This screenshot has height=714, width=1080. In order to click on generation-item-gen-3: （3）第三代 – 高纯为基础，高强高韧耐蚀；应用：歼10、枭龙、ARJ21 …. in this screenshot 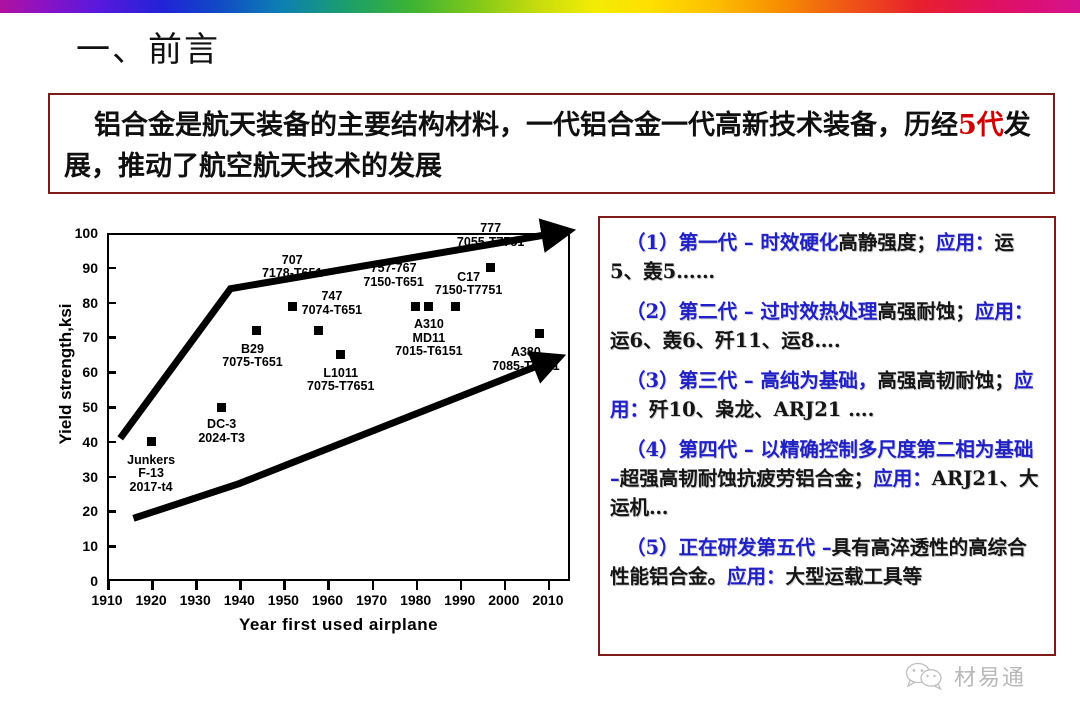, I will do `click(826, 395)`.